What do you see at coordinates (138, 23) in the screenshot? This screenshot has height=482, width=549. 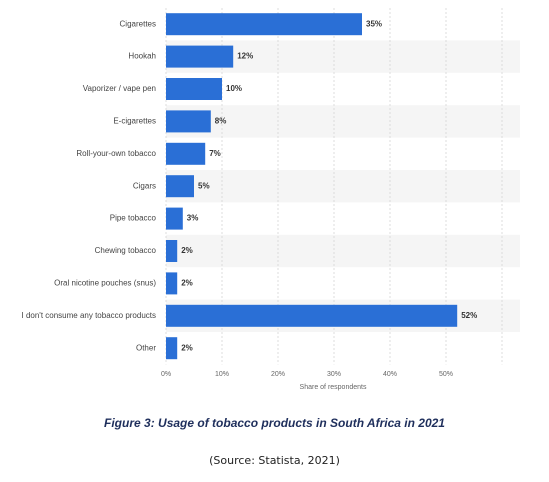 I see `category-label: Cigarettes` at bounding box center [138, 23].